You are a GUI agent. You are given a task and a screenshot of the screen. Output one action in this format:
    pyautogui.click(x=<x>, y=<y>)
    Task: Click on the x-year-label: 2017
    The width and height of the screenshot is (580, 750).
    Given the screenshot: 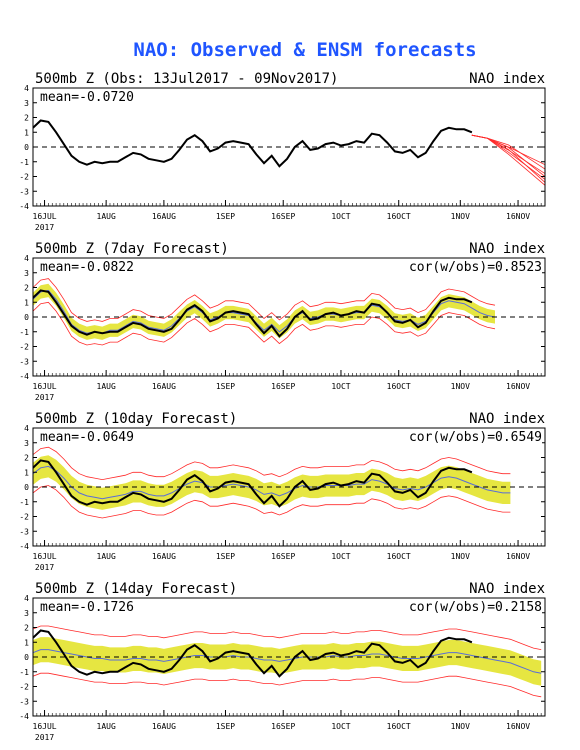 What is the action you would take?
    pyautogui.click(x=44, y=567)
    